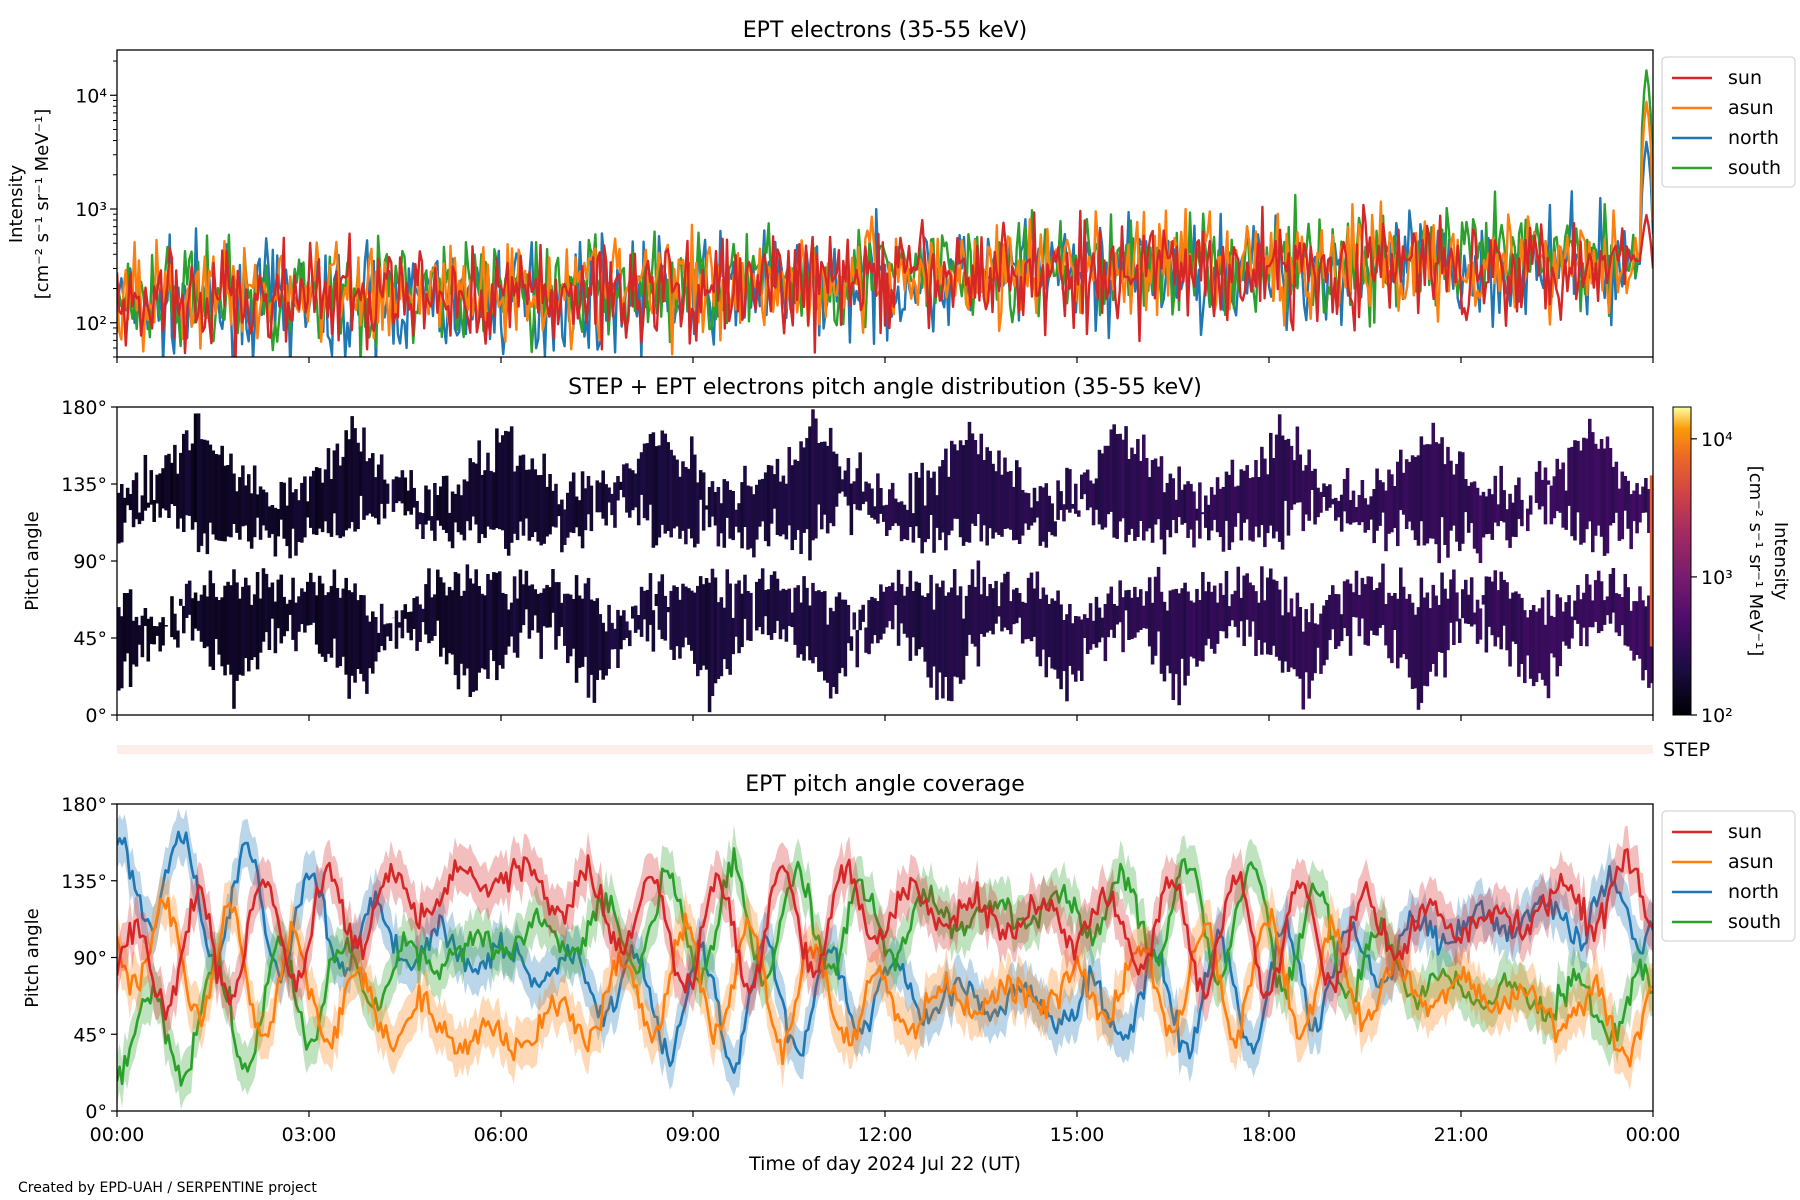 This screenshot has width=1800, height=1200. What do you see at coordinates (32, 560) in the screenshot?
I see `panel2-ylabel: Pitch angle` at bounding box center [32, 560].